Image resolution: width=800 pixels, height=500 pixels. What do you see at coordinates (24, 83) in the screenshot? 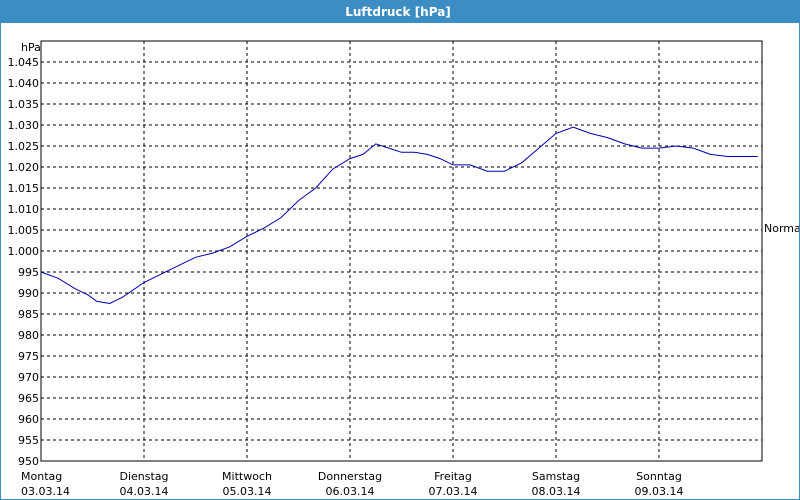
I see `y-tick-label: 1.040` at bounding box center [24, 83].